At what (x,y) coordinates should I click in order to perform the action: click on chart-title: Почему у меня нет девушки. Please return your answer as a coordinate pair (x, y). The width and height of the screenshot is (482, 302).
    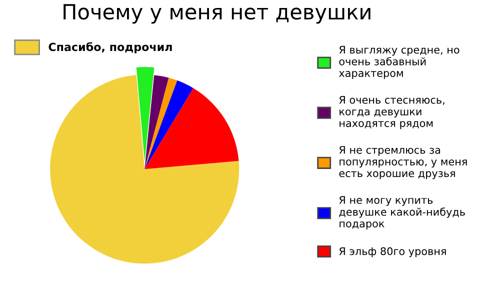
    Looking at the image, I should click on (217, 14).